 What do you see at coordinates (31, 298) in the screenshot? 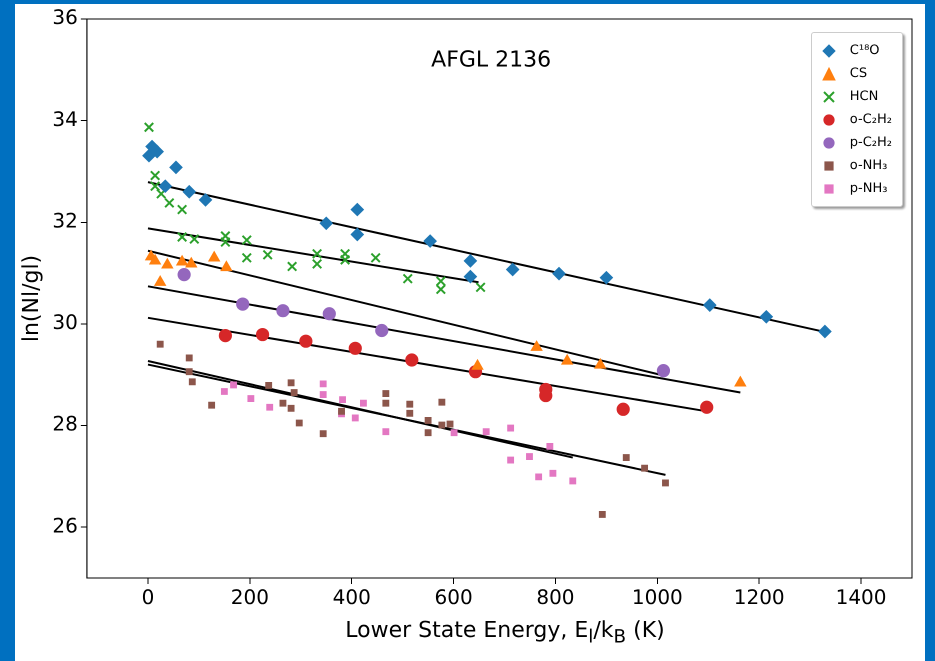
I see `y-axis-title: ln(Nl/gl)` at bounding box center [31, 298].